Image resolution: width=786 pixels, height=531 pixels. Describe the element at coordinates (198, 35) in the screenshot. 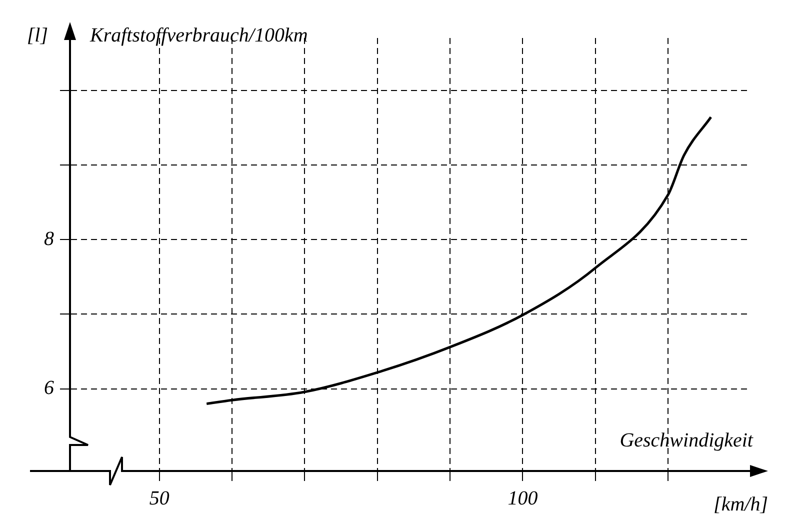

I see `y-axis-title: Kraftstoffverbrauch/100km` at that location.